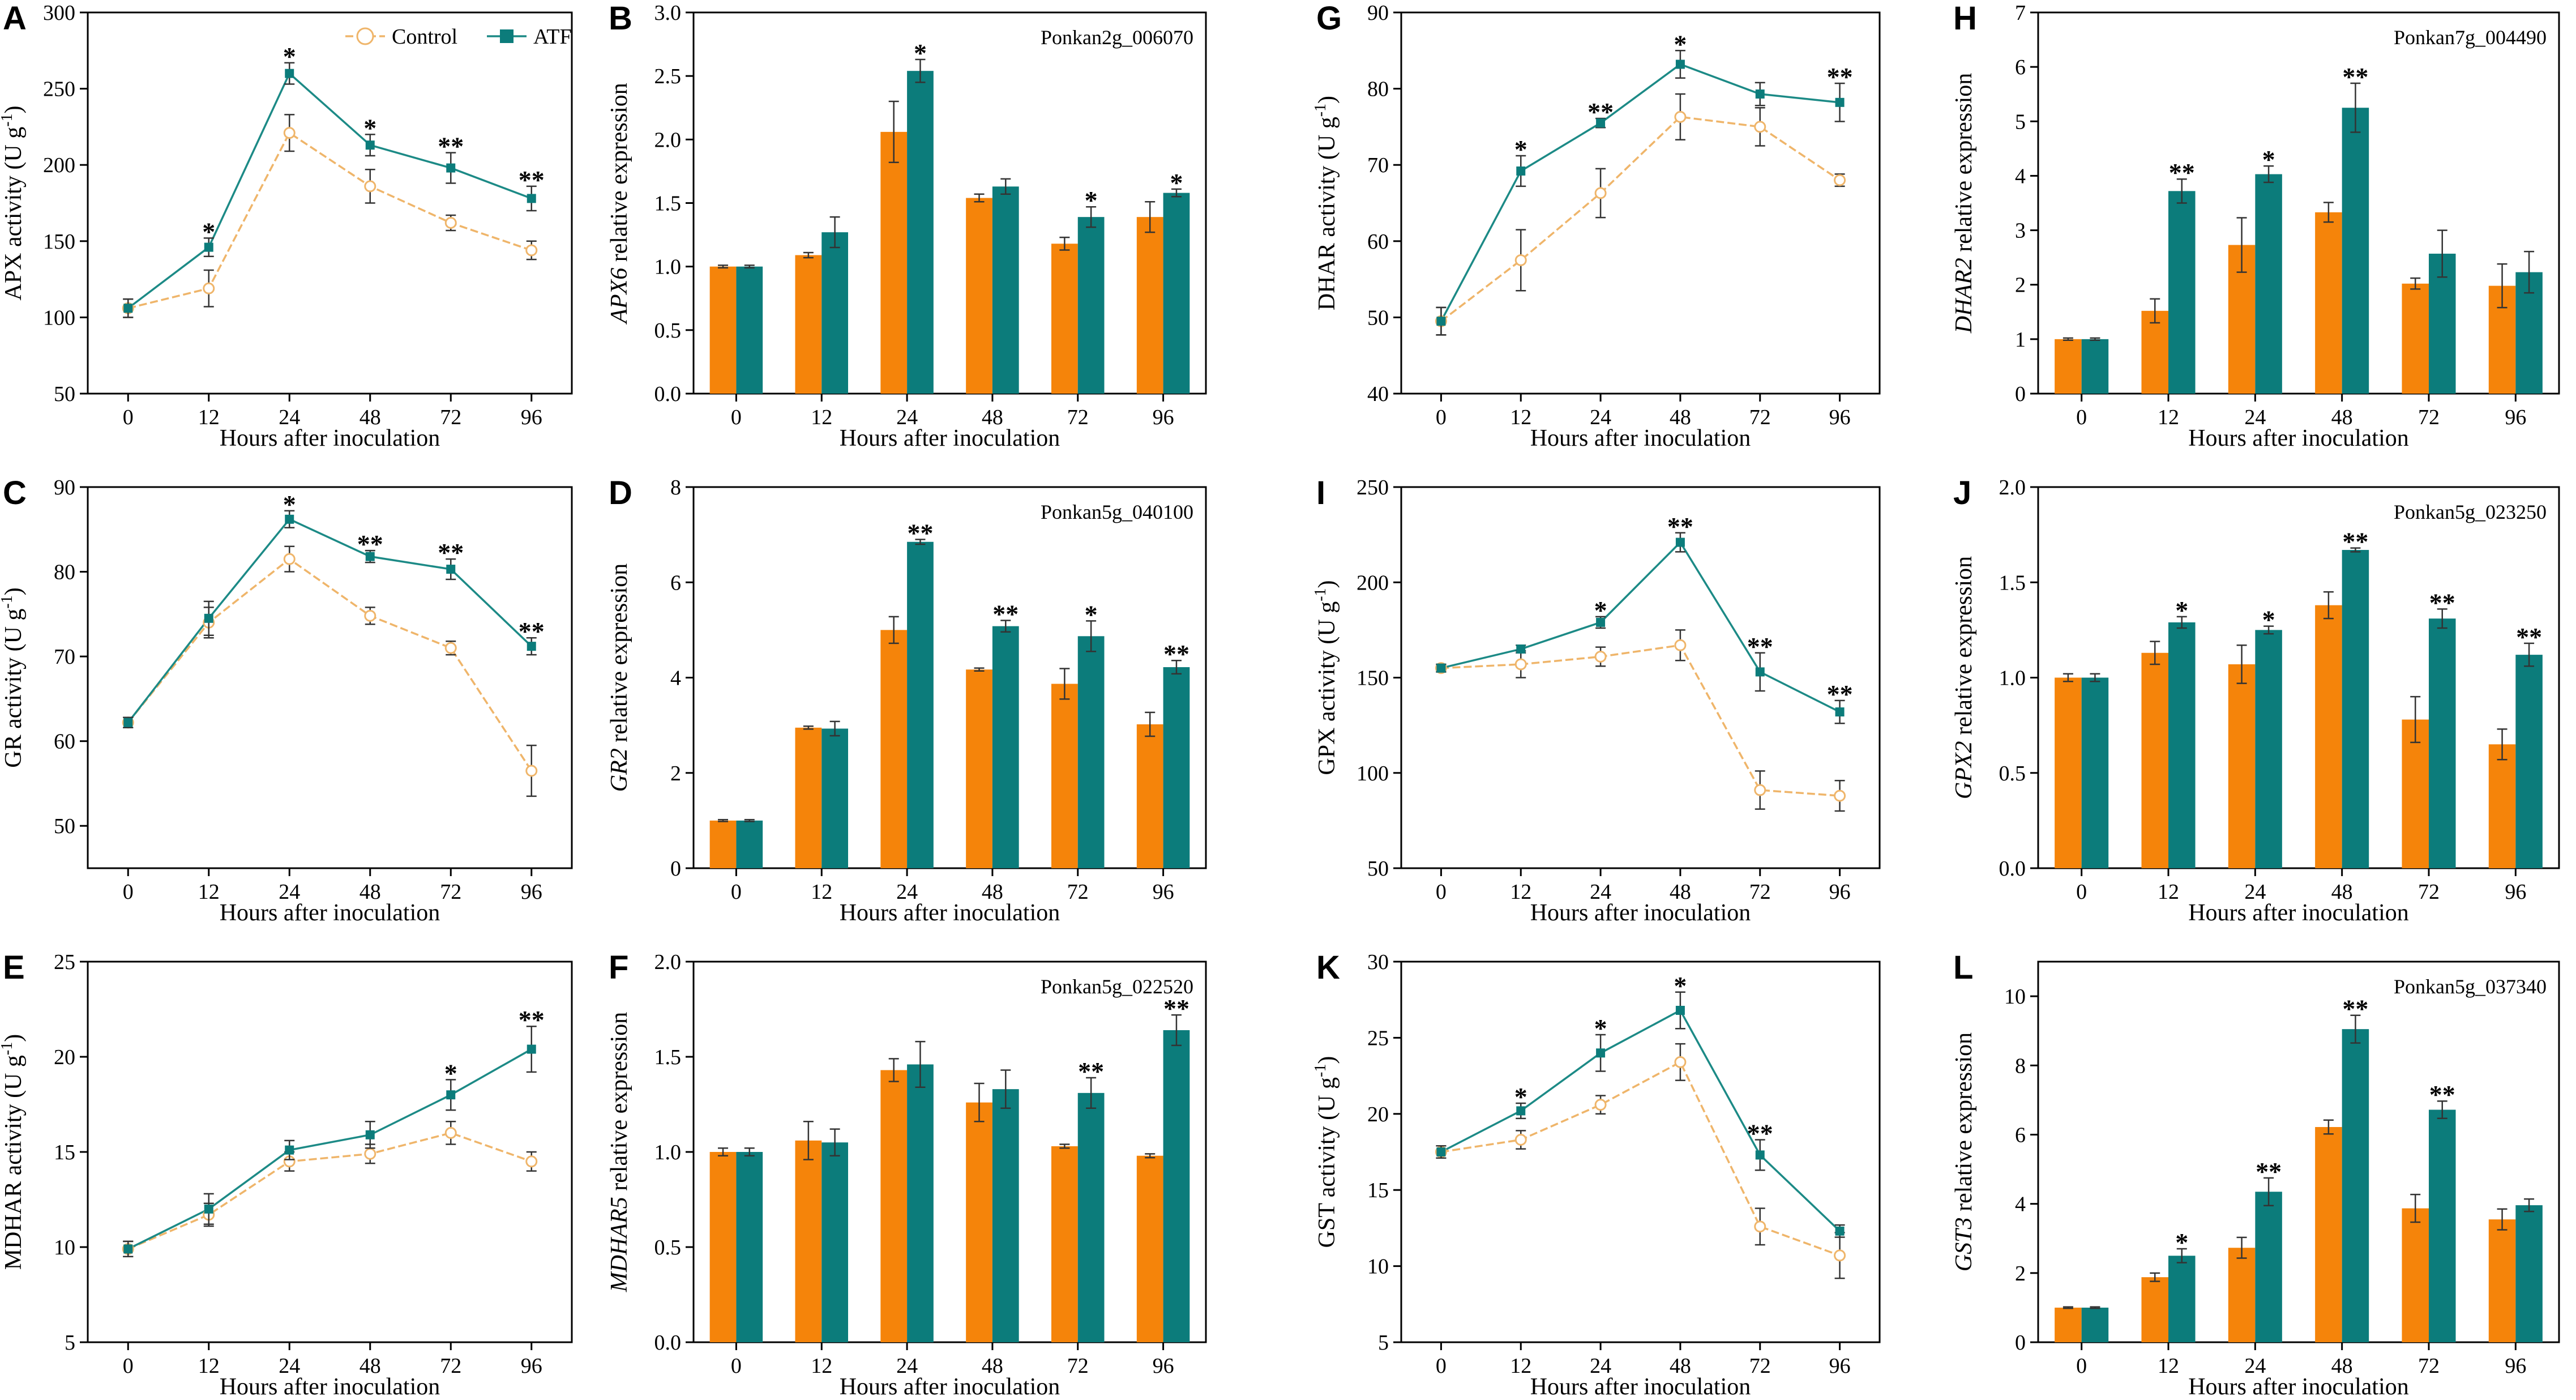 This screenshot has height=1400, width=2576. What do you see at coordinates (1965, 19) in the screenshot?
I see `panel-letter: H` at bounding box center [1965, 19].